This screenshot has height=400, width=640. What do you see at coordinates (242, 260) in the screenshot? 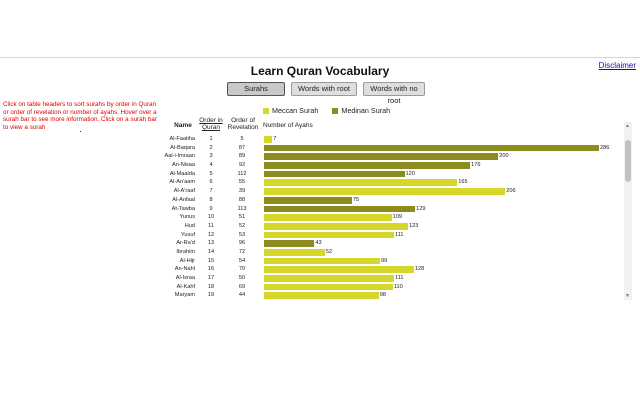
I see `order-of-revelation: 54` at bounding box center [242, 260].